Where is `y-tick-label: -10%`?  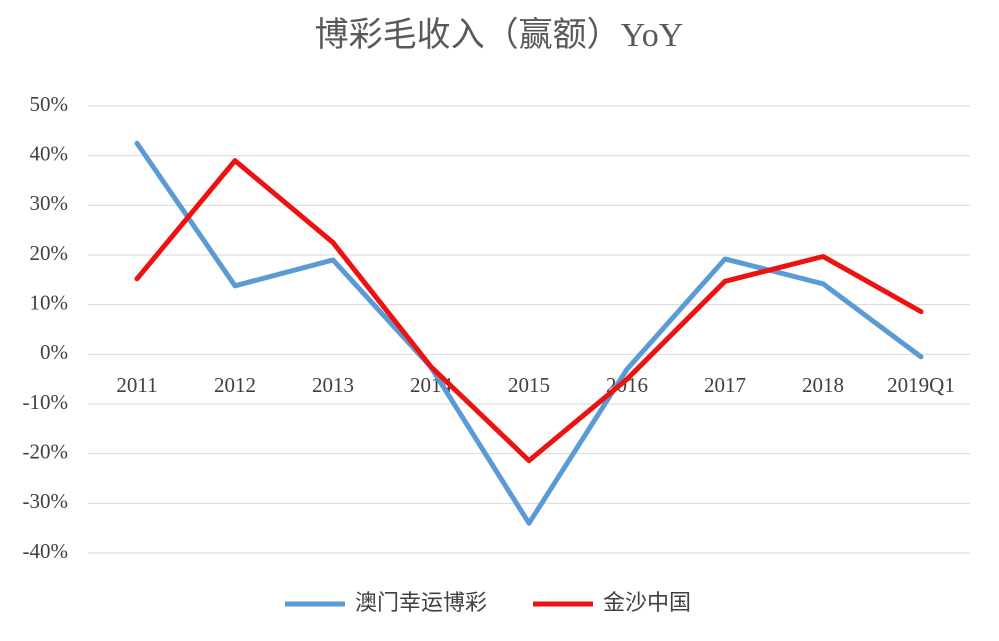 y-tick-label: -10% is located at coordinates (46, 402).